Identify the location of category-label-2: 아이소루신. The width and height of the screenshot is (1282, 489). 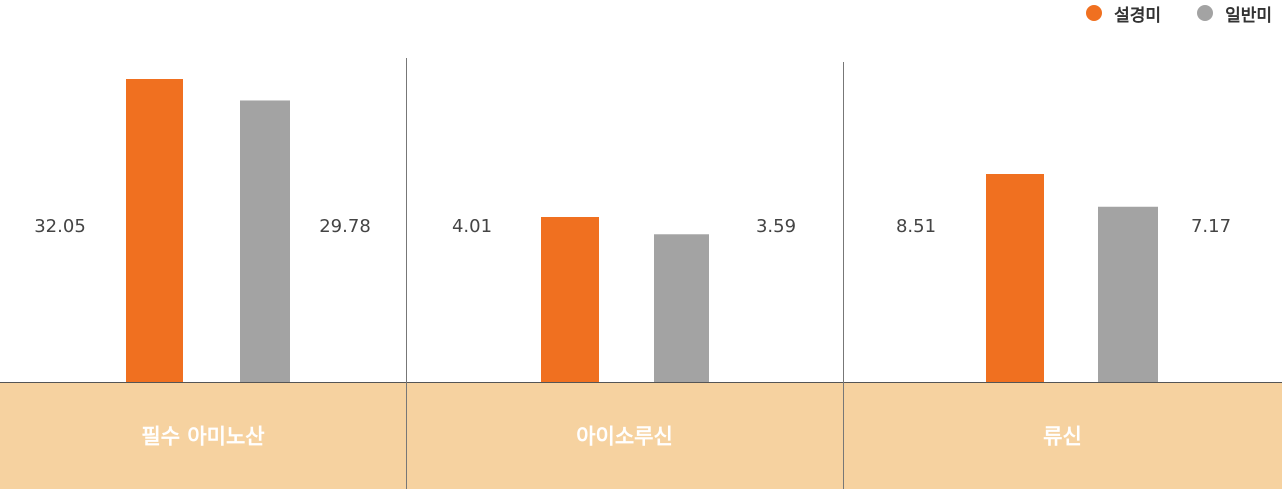
(624, 437).